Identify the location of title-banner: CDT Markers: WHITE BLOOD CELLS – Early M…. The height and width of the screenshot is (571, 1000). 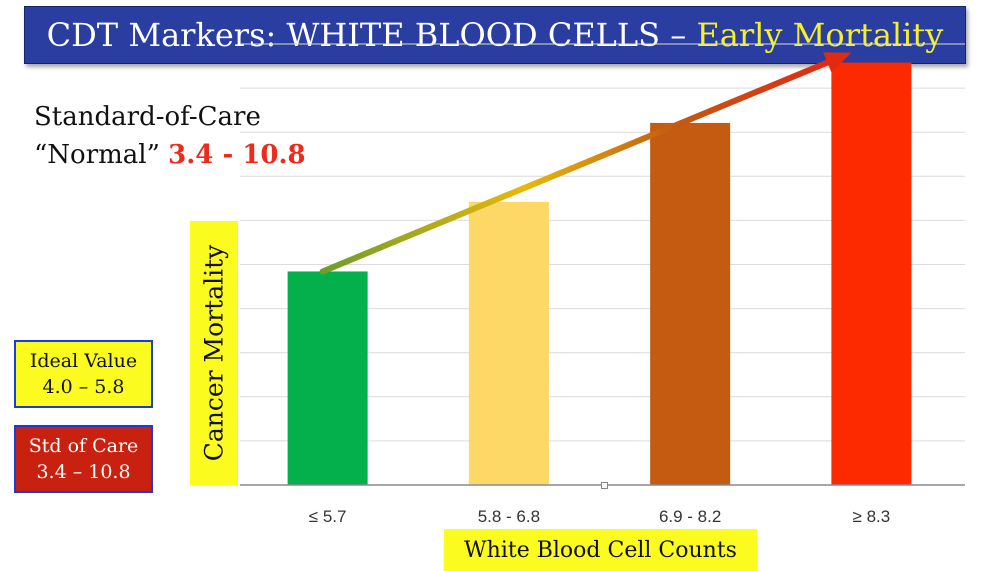
(495, 35).